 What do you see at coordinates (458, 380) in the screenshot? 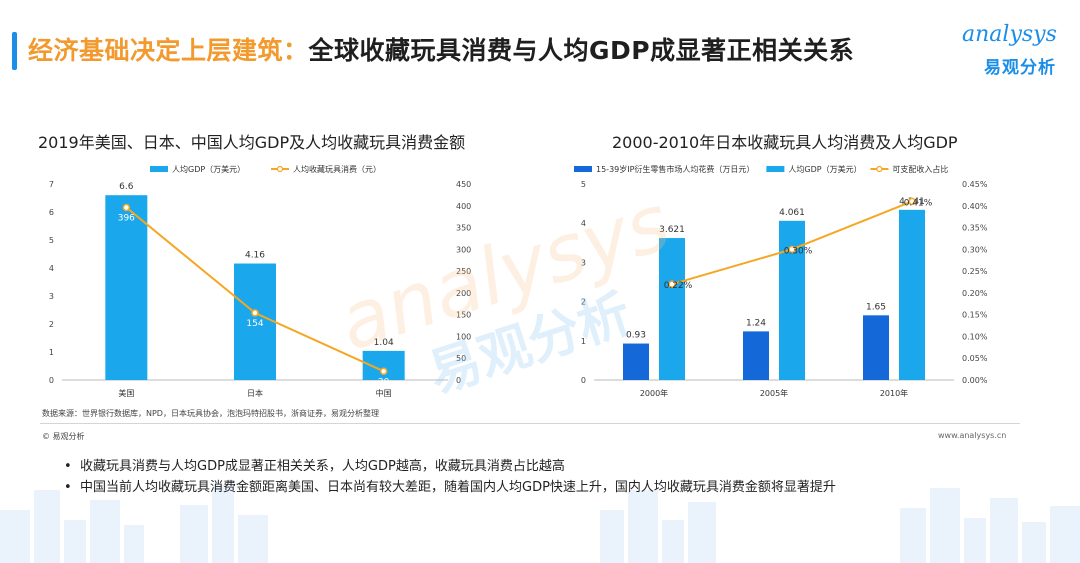
I see `y-right-tick-label: 0` at bounding box center [458, 380].